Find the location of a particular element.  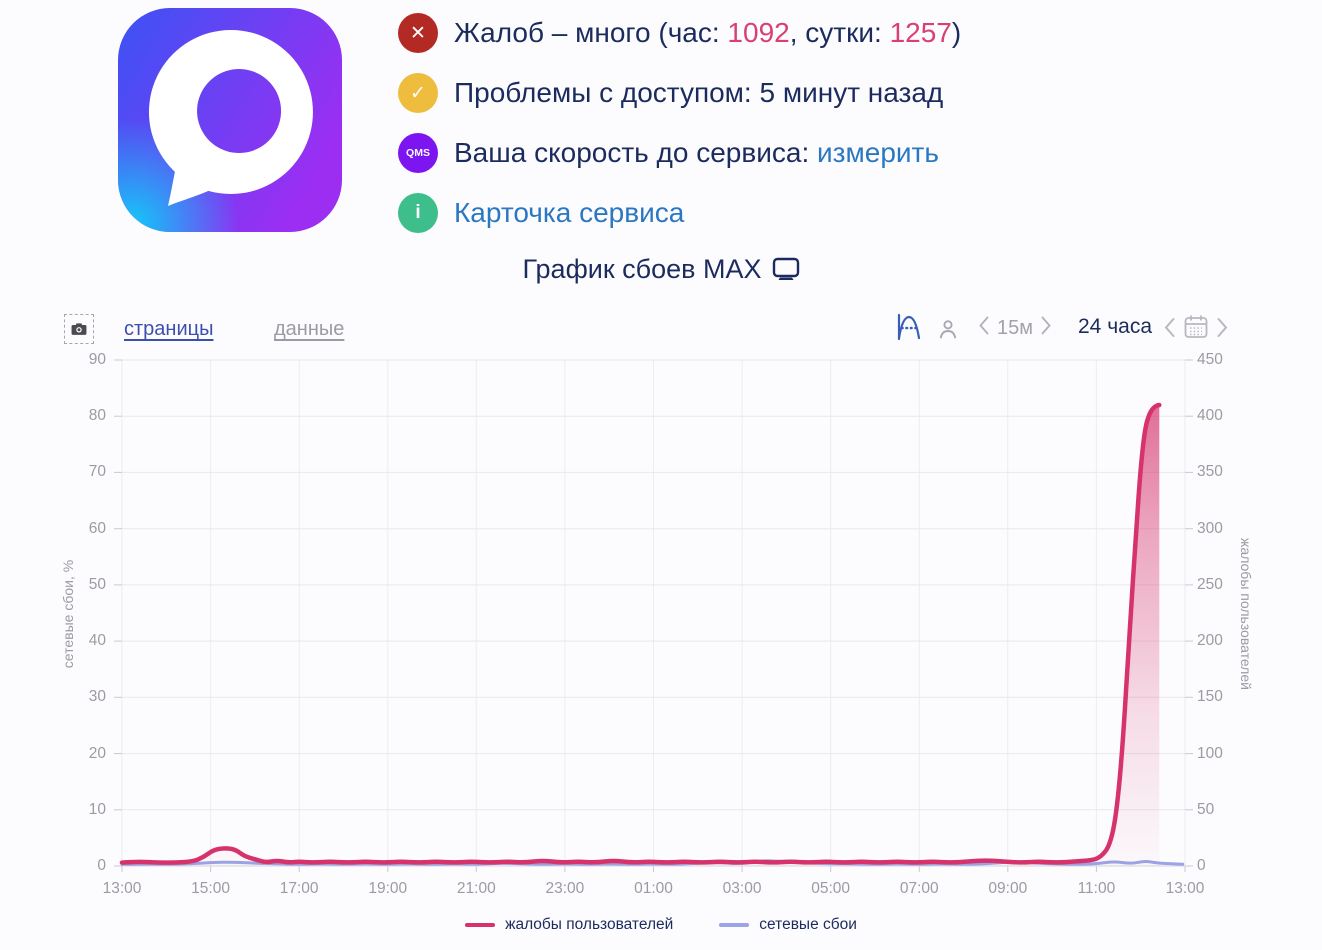

x-tick-label: 07:00 is located at coordinates (919, 888).